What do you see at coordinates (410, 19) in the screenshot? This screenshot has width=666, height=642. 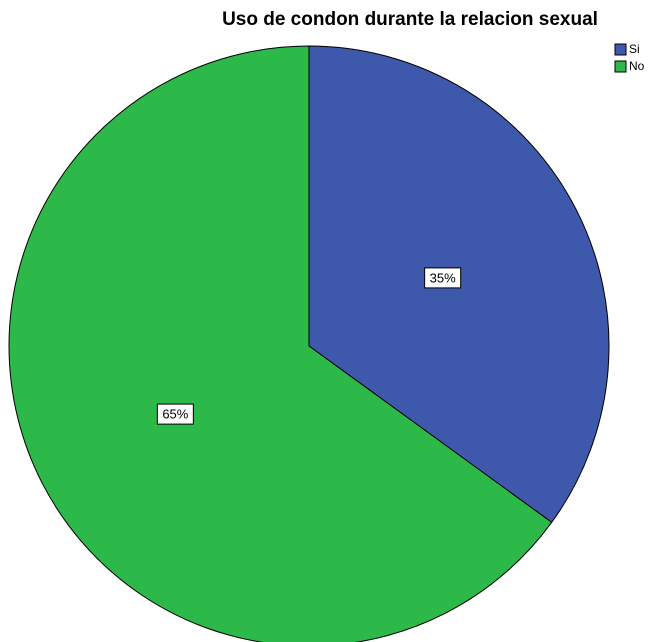 I see `chart-title: Uso de condon durante la relacion sexual` at bounding box center [410, 19].